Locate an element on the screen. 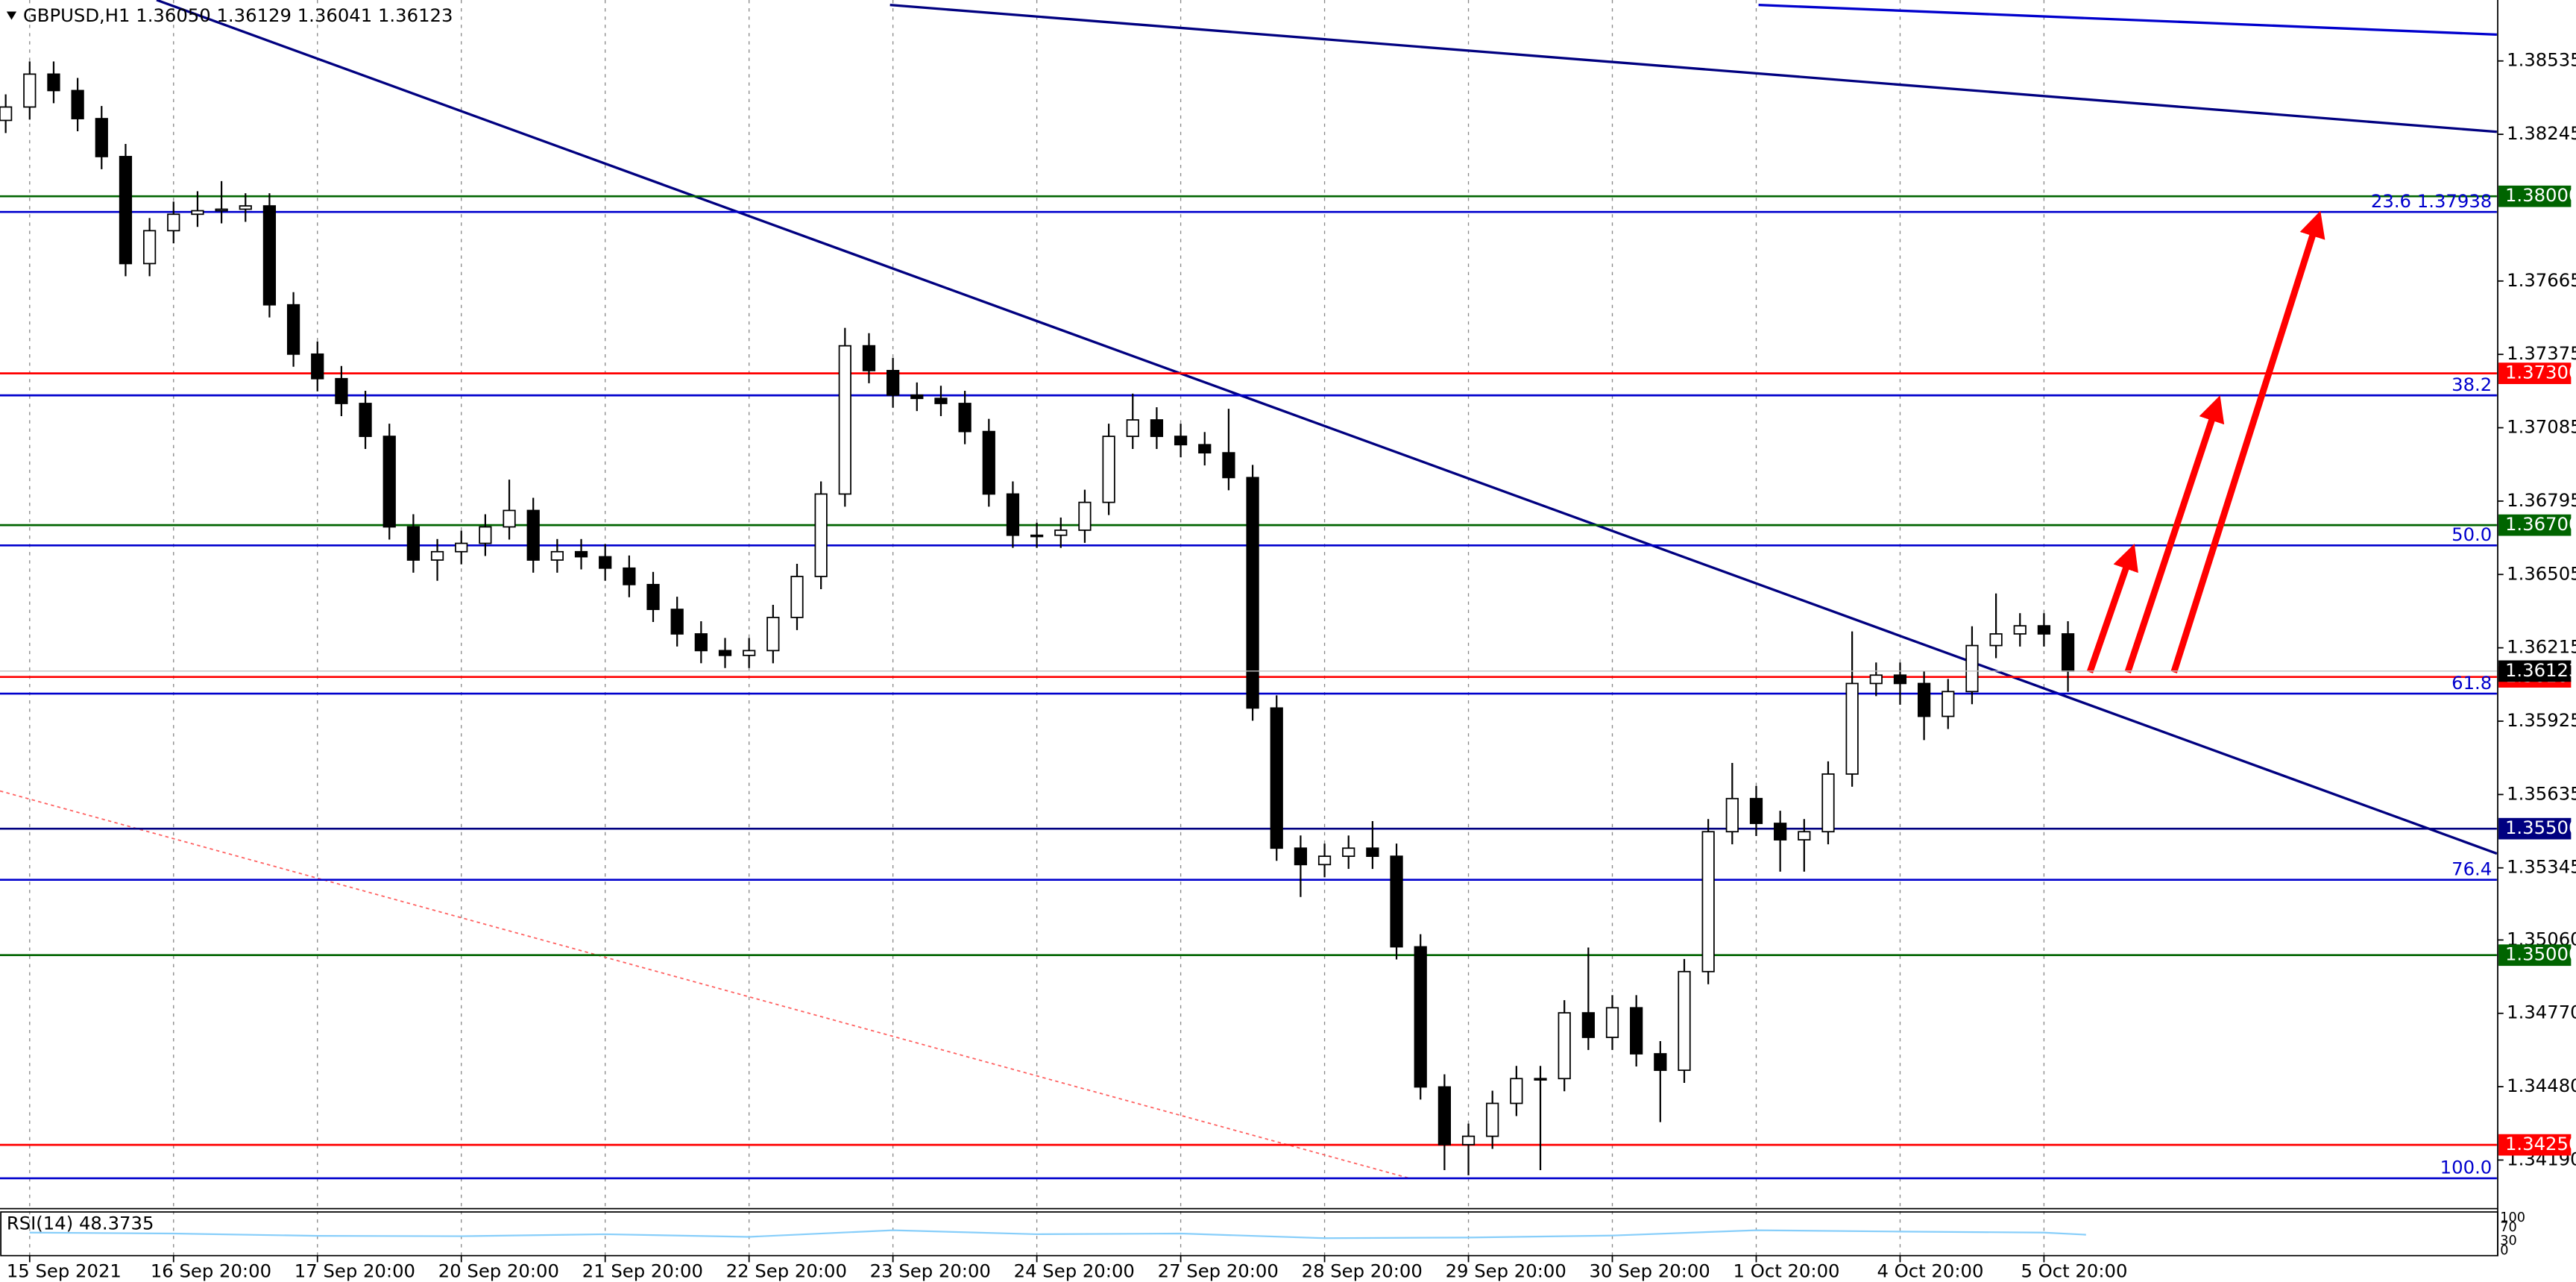  rsi-tick-label: 0 is located at coordinates (2504, 1250).